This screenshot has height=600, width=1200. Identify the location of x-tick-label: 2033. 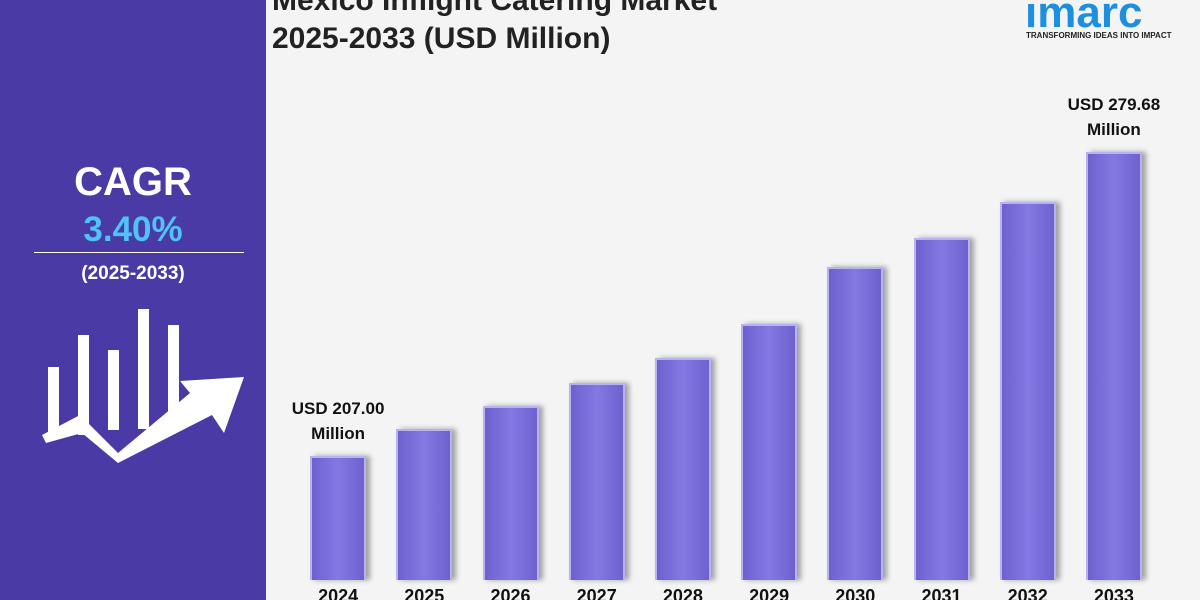
(1113, 593).